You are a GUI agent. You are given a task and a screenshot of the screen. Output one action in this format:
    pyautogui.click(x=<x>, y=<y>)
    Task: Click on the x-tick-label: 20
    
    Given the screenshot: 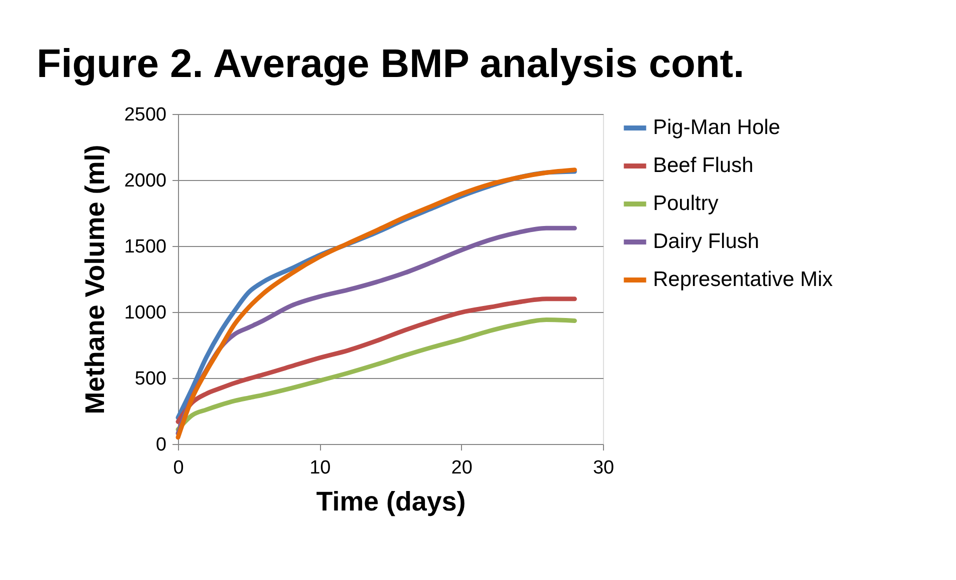 What is the action you would take?
    pyautogui.click(x=461, y=468)
    